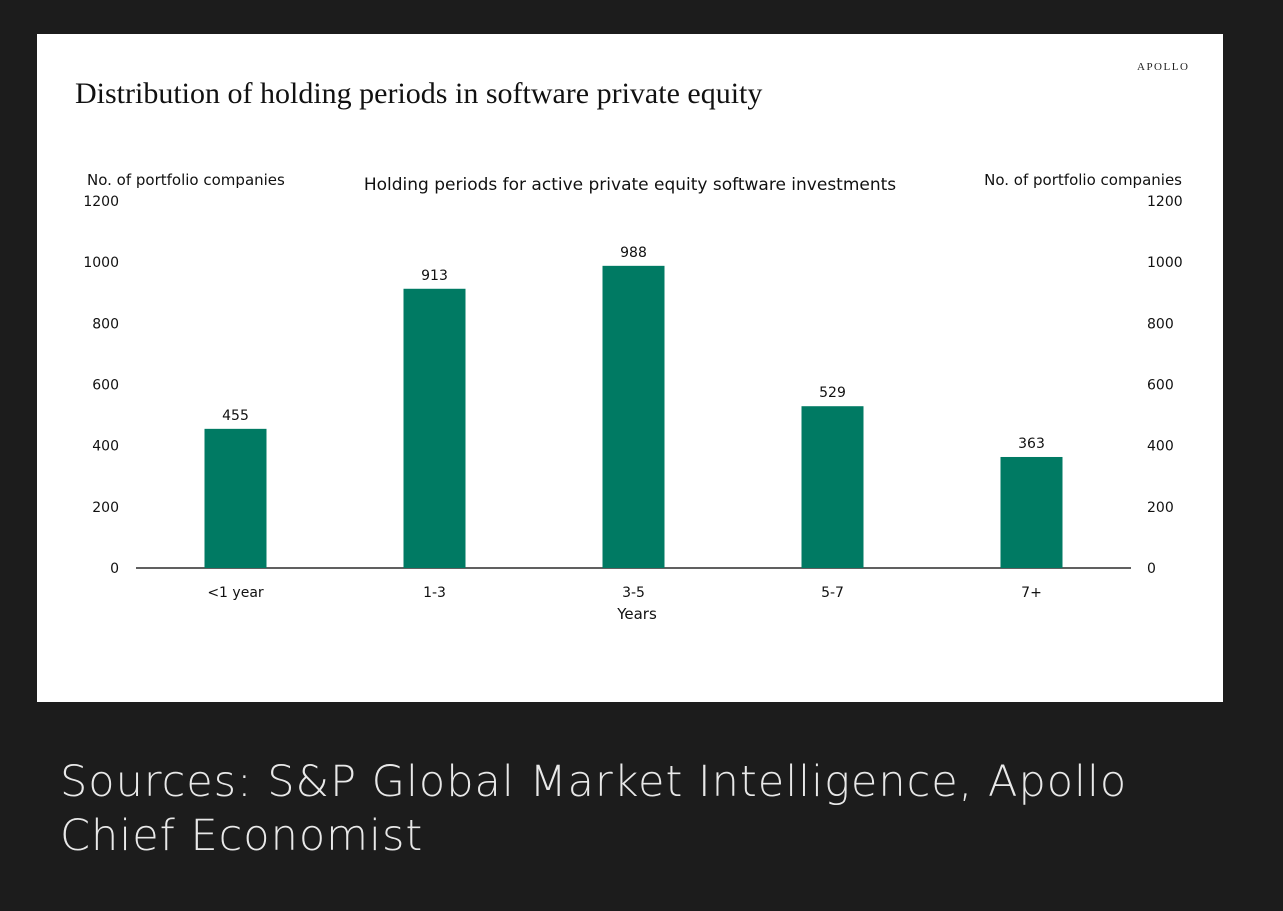 Image resolution: width=1283 pixels, height=911 pixels. I want to click on y-tick-label-left: 400, so click(105, 447).